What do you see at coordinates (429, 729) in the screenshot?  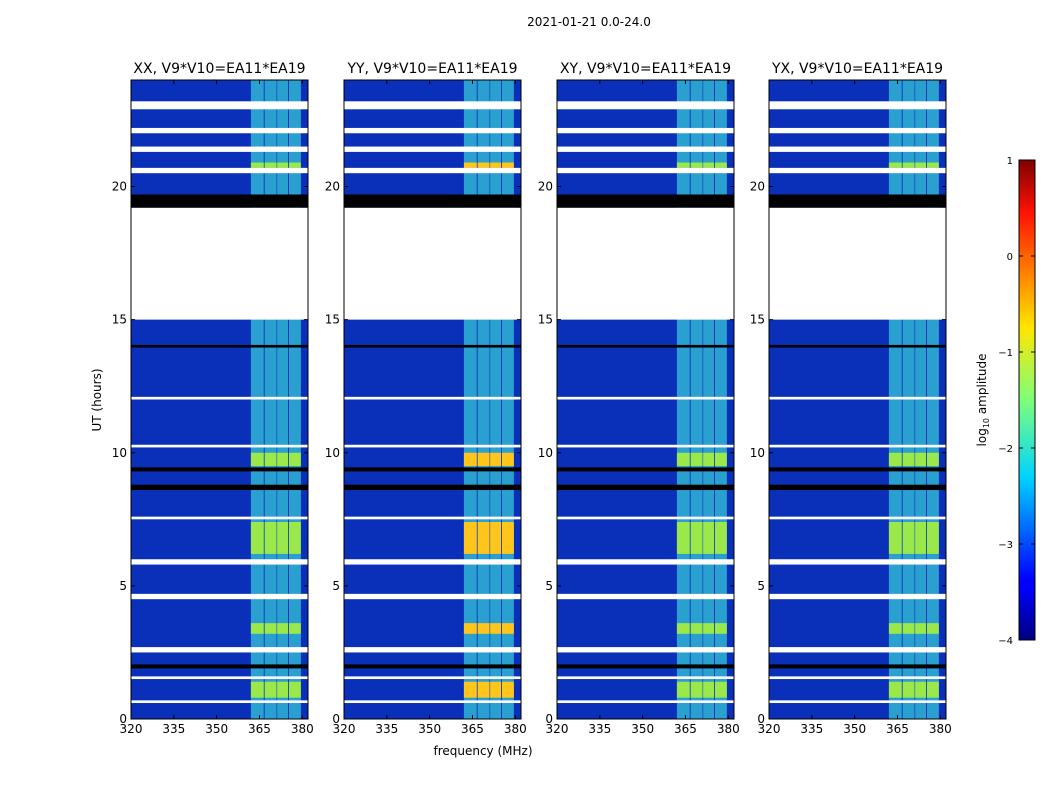 I see `x-tick-label: 350` at bounding box center [429, 729].